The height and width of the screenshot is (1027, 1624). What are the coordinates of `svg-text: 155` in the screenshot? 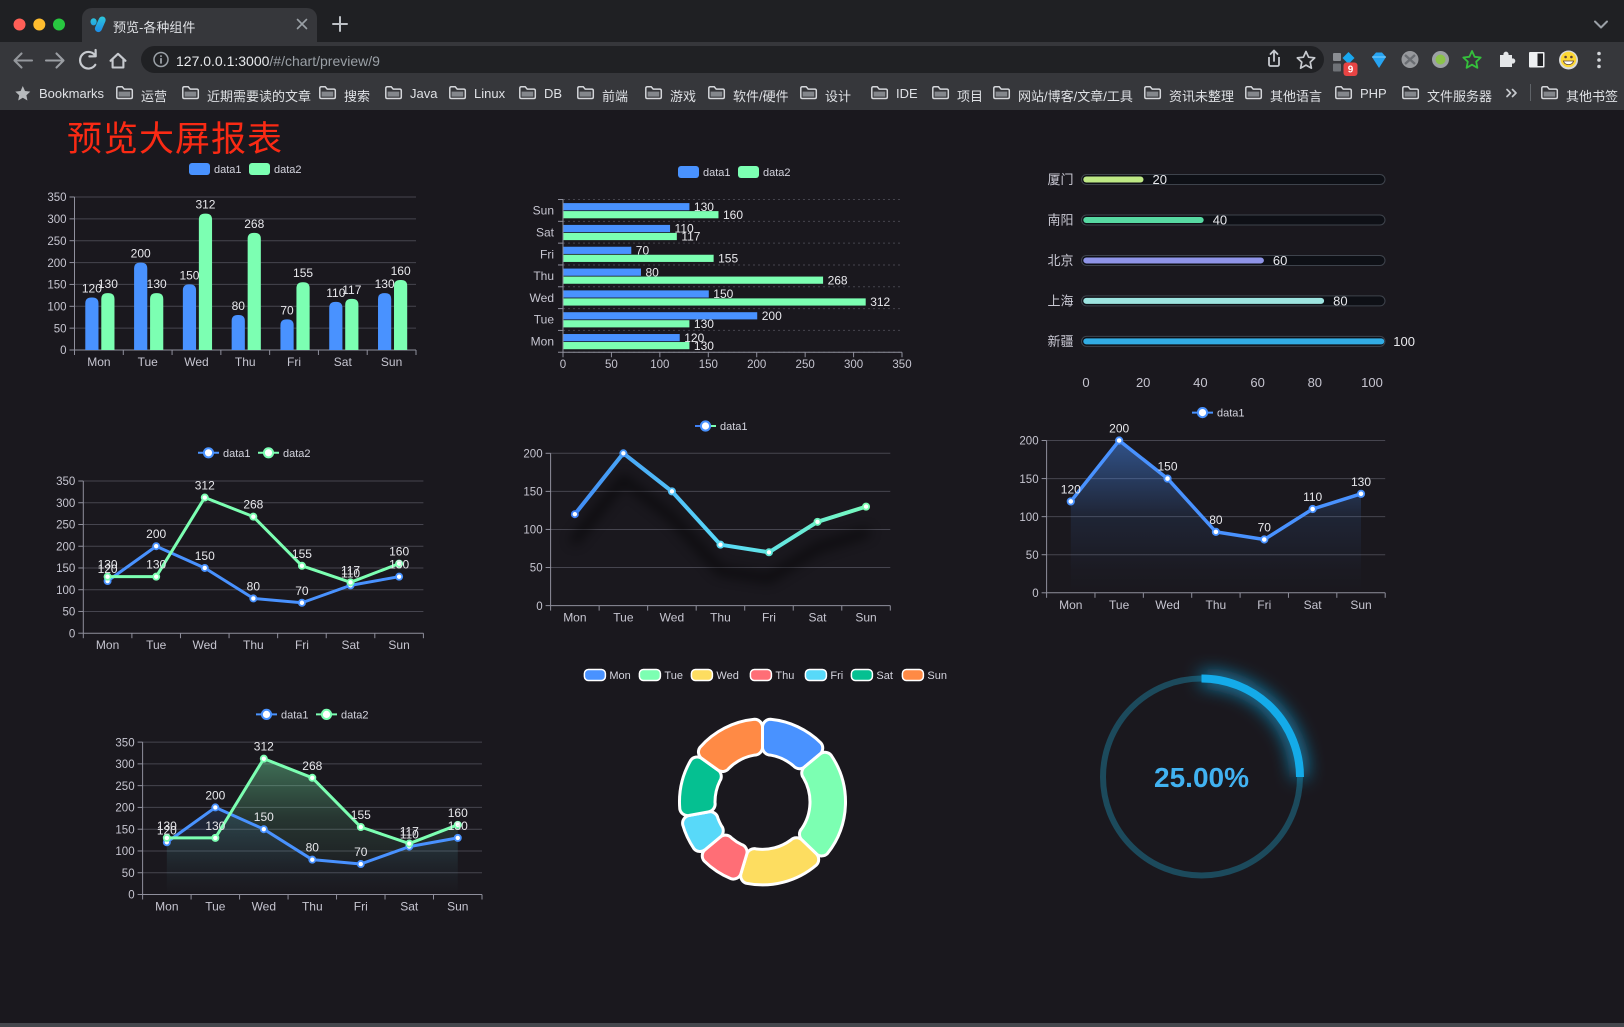 It's located at (303, 273).